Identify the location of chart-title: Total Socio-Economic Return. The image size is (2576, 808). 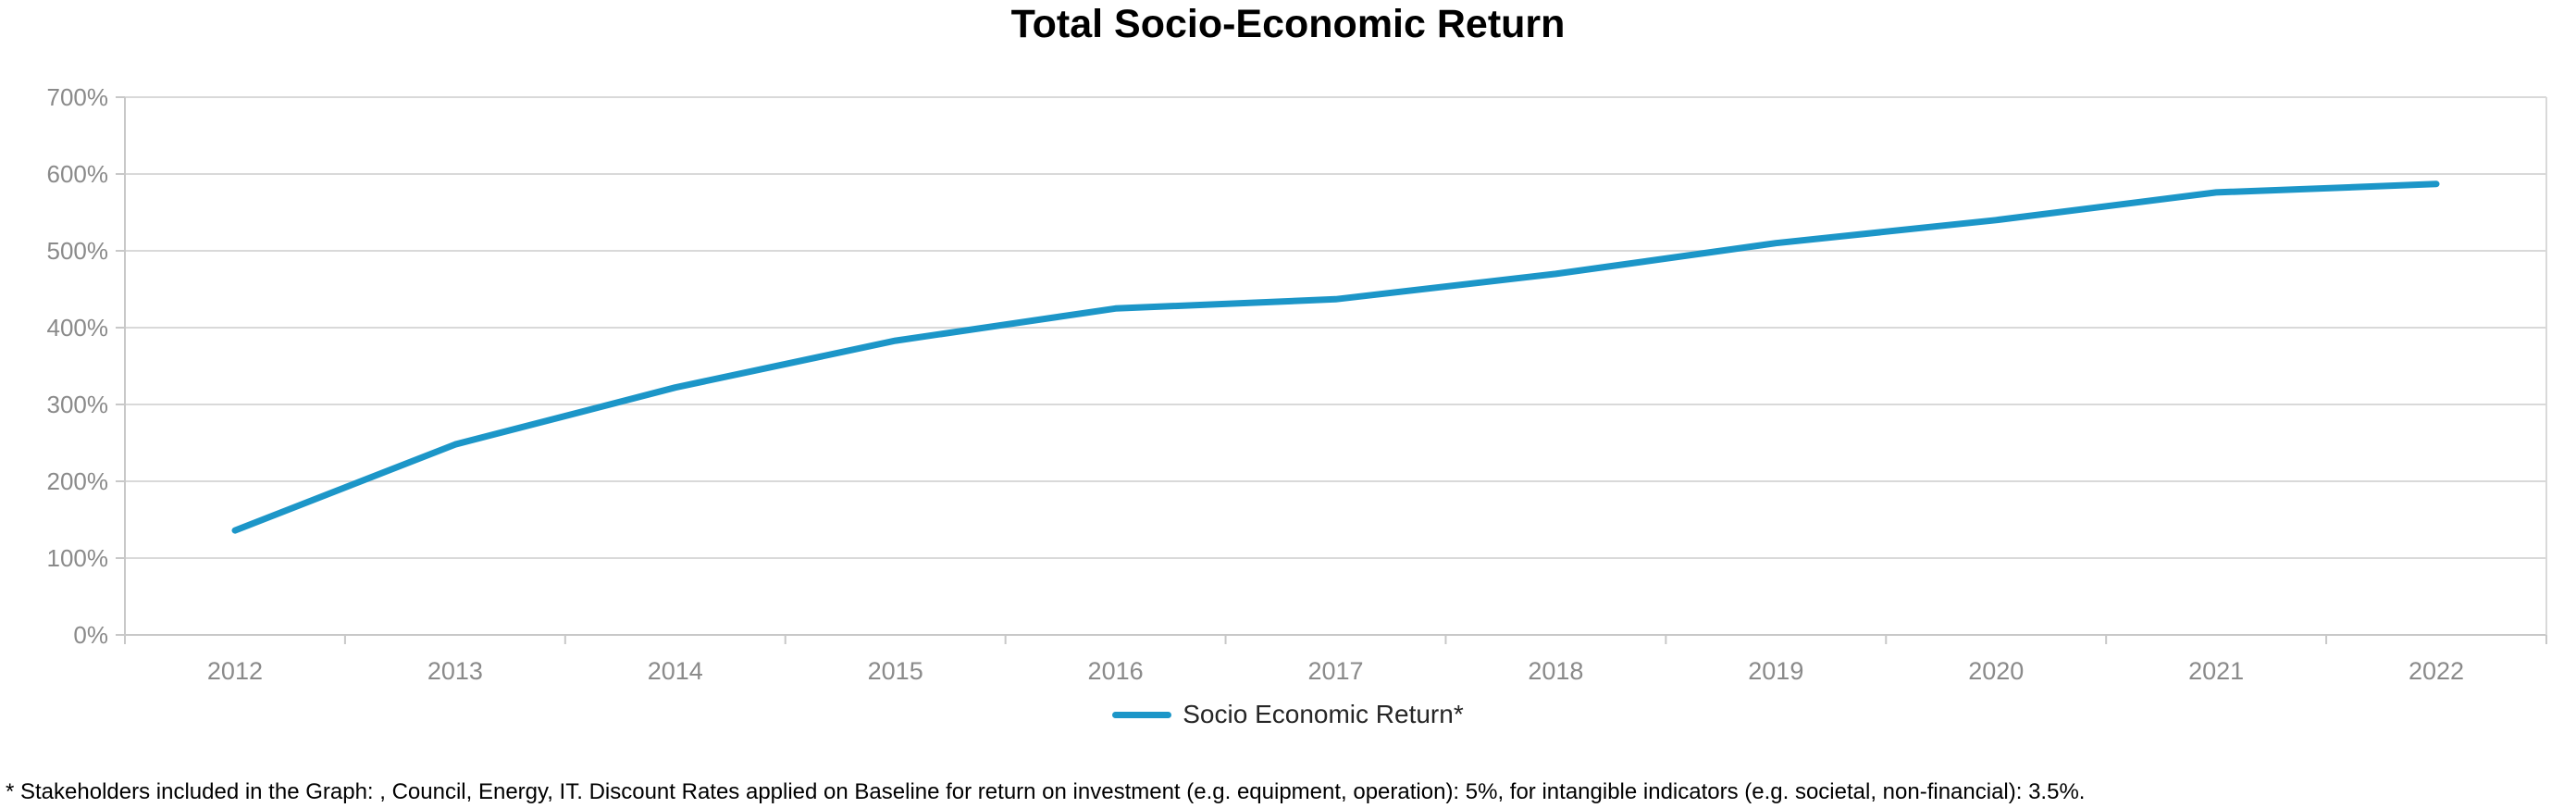
(1288, 24).